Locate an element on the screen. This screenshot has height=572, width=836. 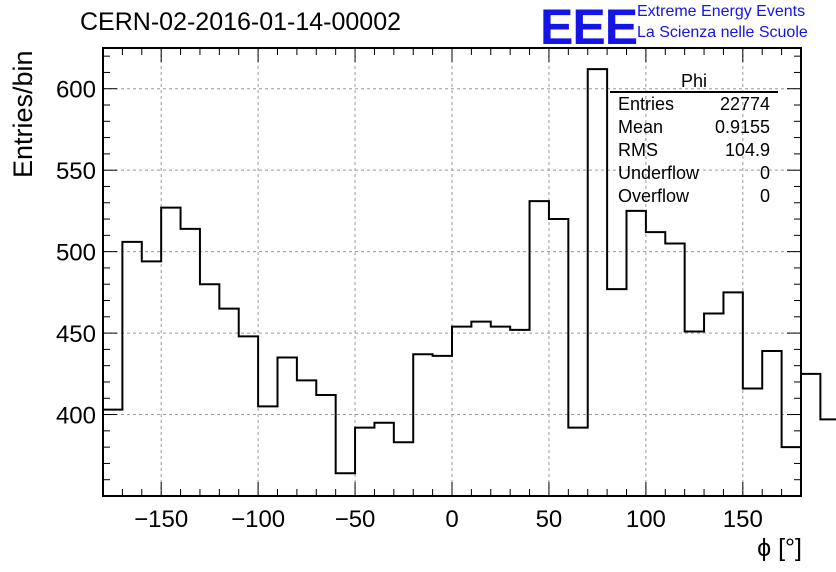
logo-line-1: Extreme Energy Events is located at coordinates (721, 11).